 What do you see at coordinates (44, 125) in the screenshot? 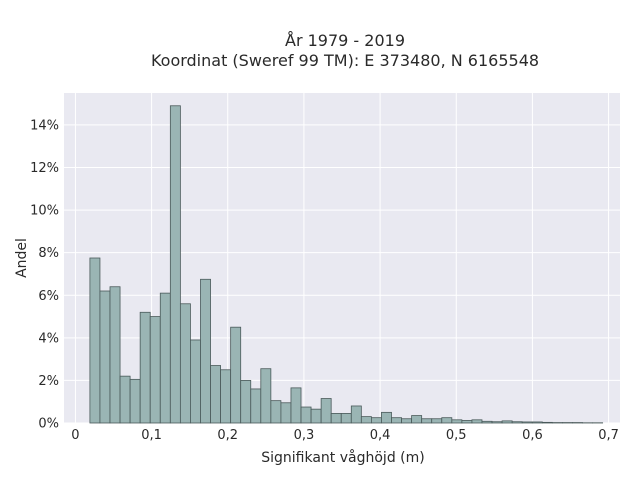
I see `y-tick-label-7: 14%` at bounding box center [44, 125].